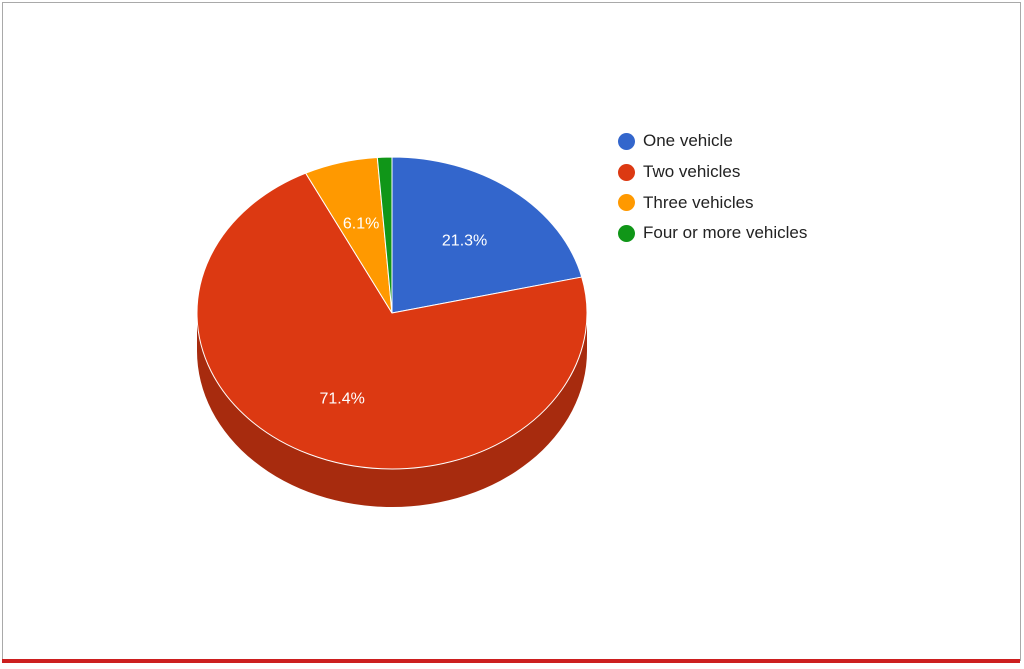 The height and width of the screenshot is (669, 1024). I want to click on legend-label-four-or-more-vehicles: Four or more vehicles, so click(725, 233).